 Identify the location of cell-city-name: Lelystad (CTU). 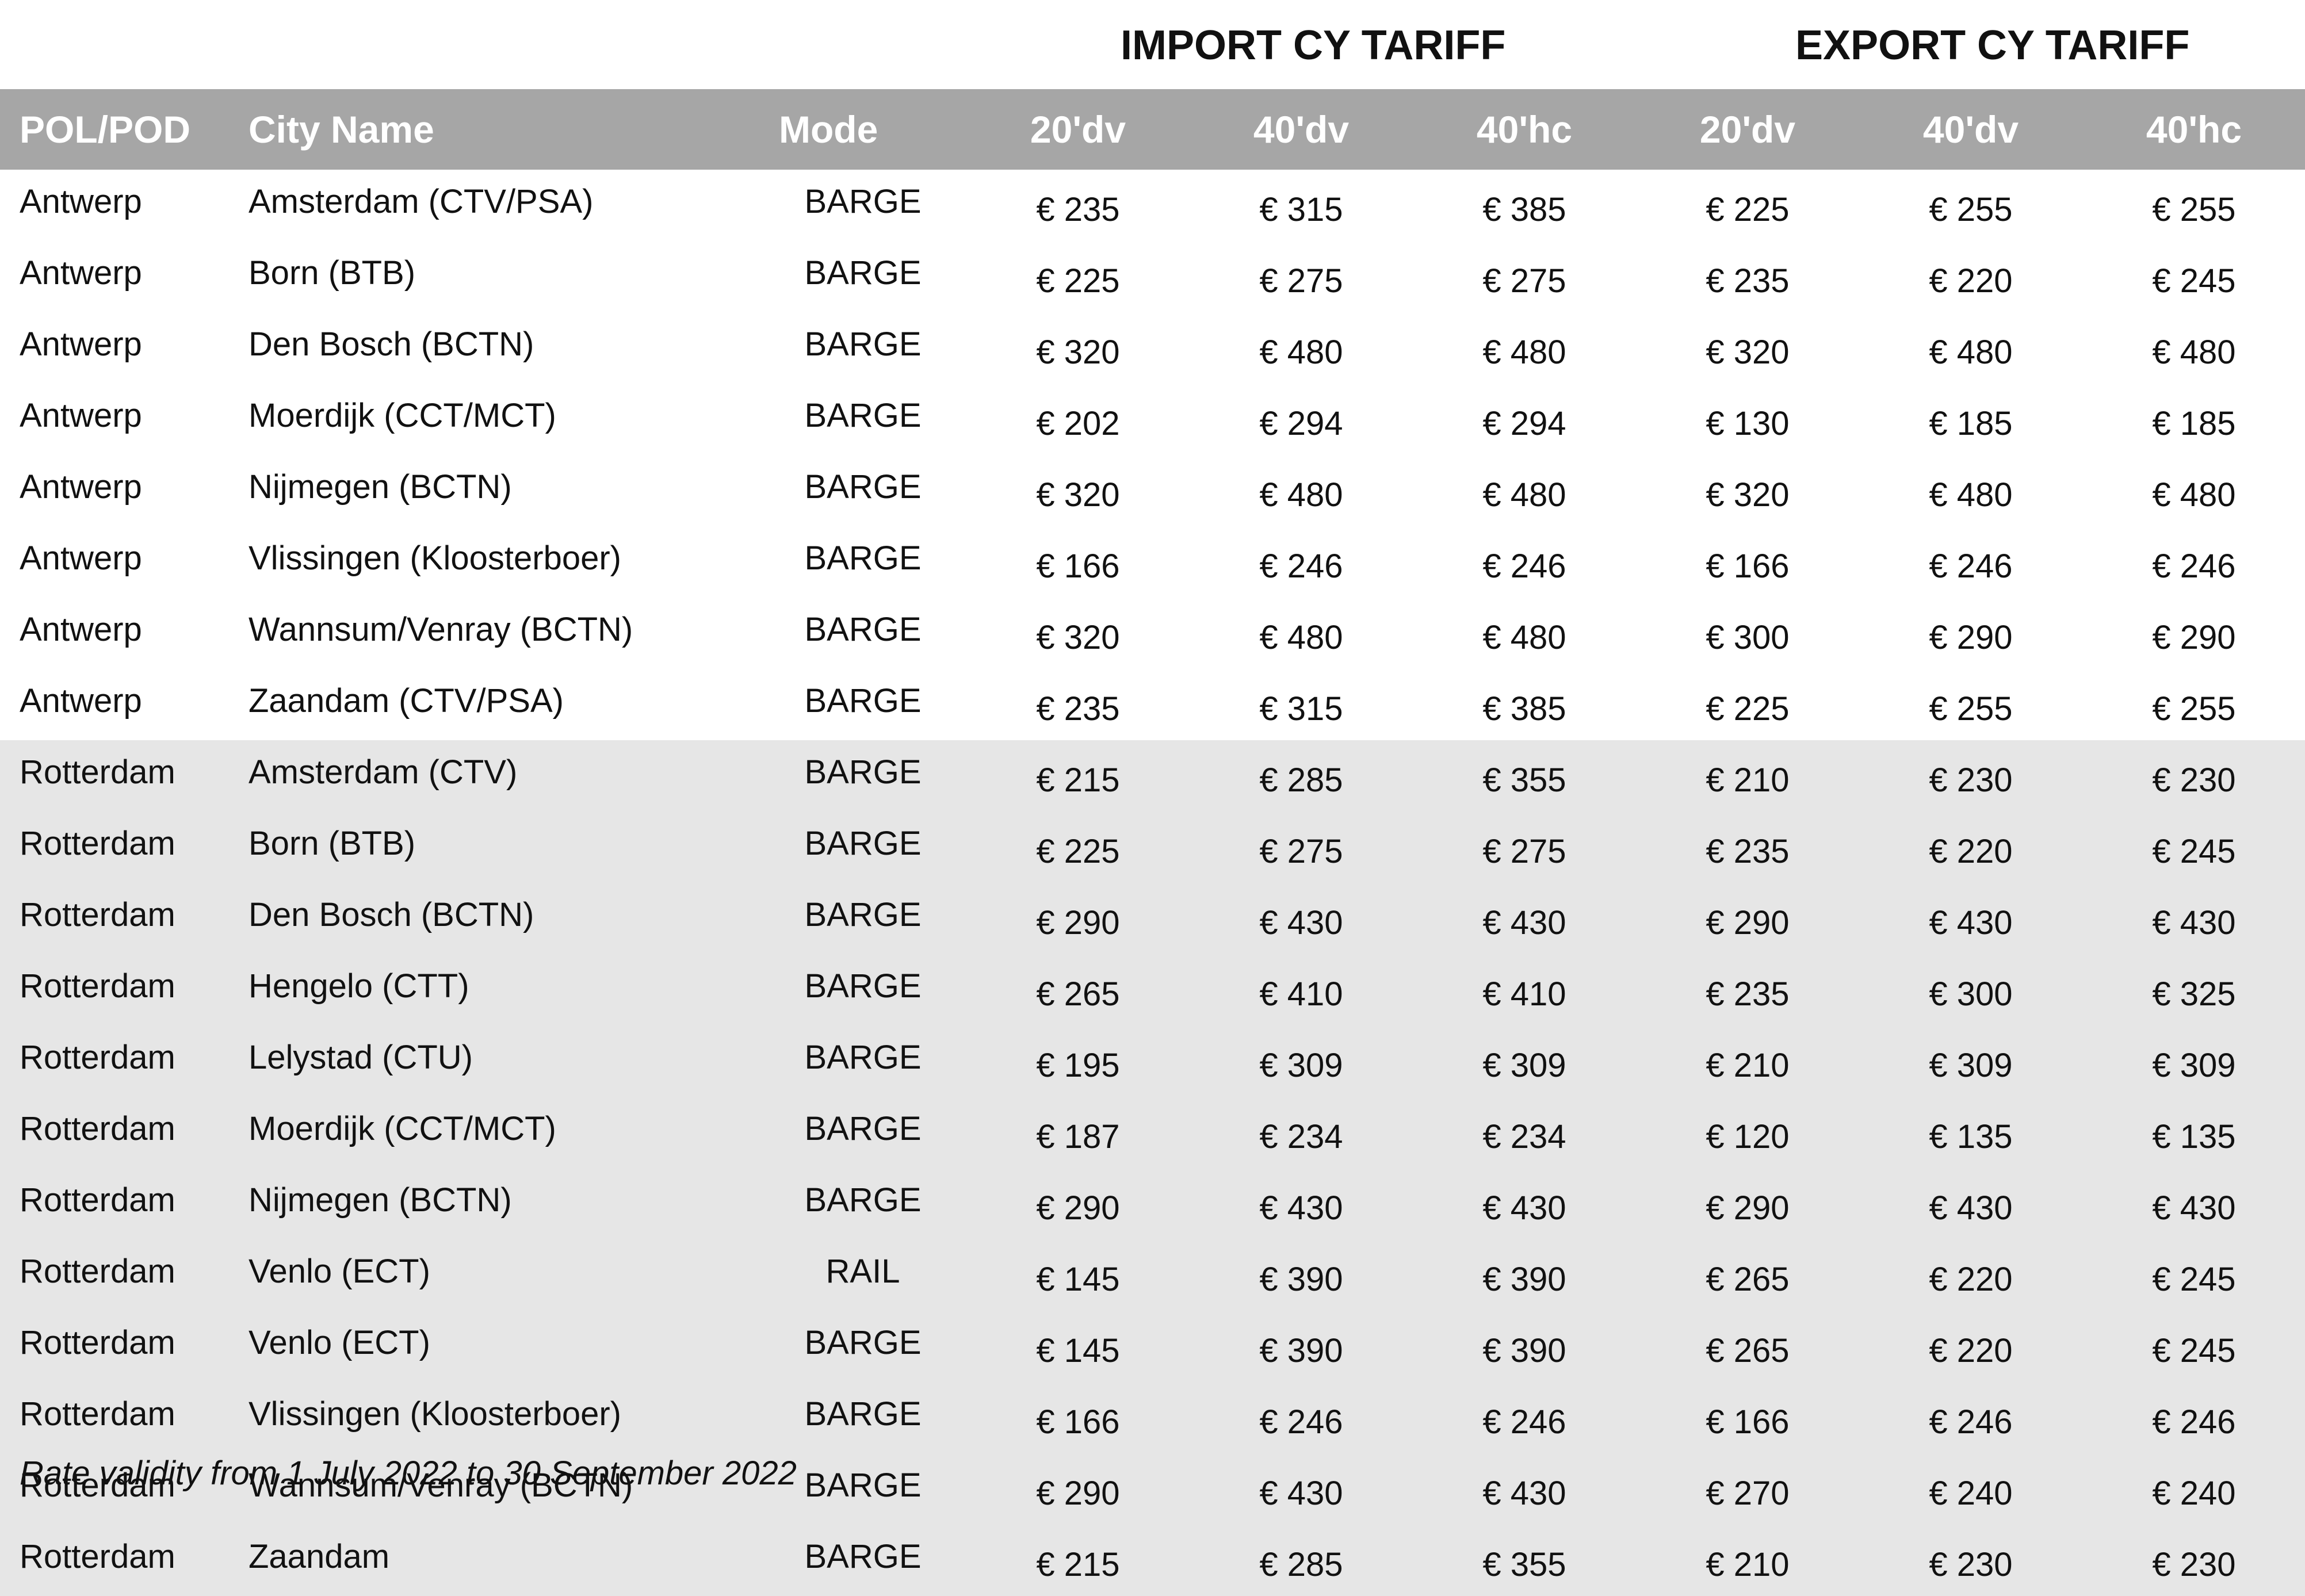
(494, 1061).